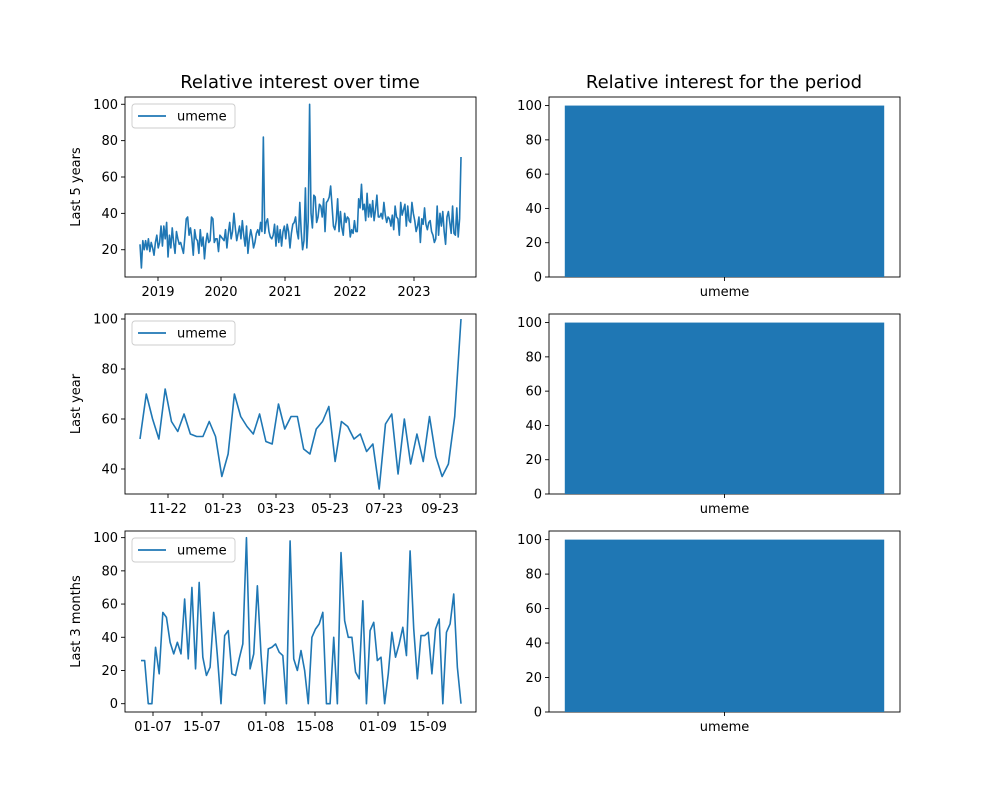  What do you see at coordinates (378, 727) in the screenshot?
I see `last_3_months-xtick-label: 01-09` at bounding box center [378, 727].